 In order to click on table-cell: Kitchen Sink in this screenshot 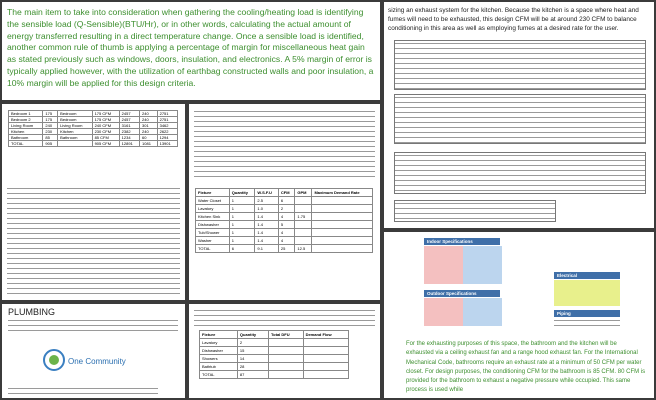, I will do `click(212, 216)`.